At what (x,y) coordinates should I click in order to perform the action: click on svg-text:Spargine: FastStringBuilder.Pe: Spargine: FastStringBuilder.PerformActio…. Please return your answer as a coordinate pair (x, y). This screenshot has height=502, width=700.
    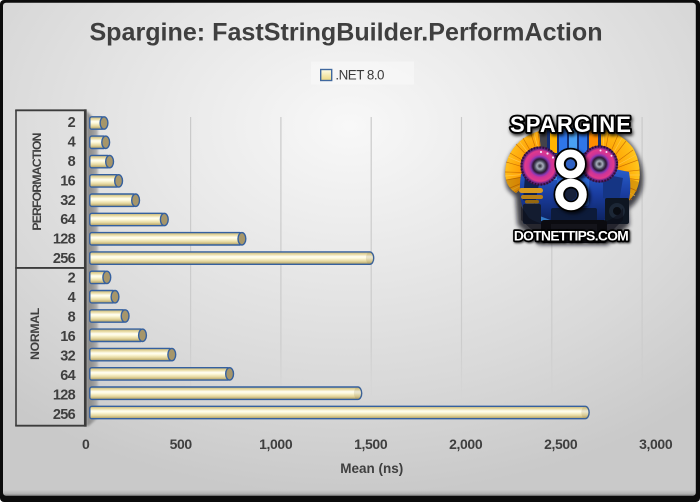
    Looking at the image, I should click on (345, 33).